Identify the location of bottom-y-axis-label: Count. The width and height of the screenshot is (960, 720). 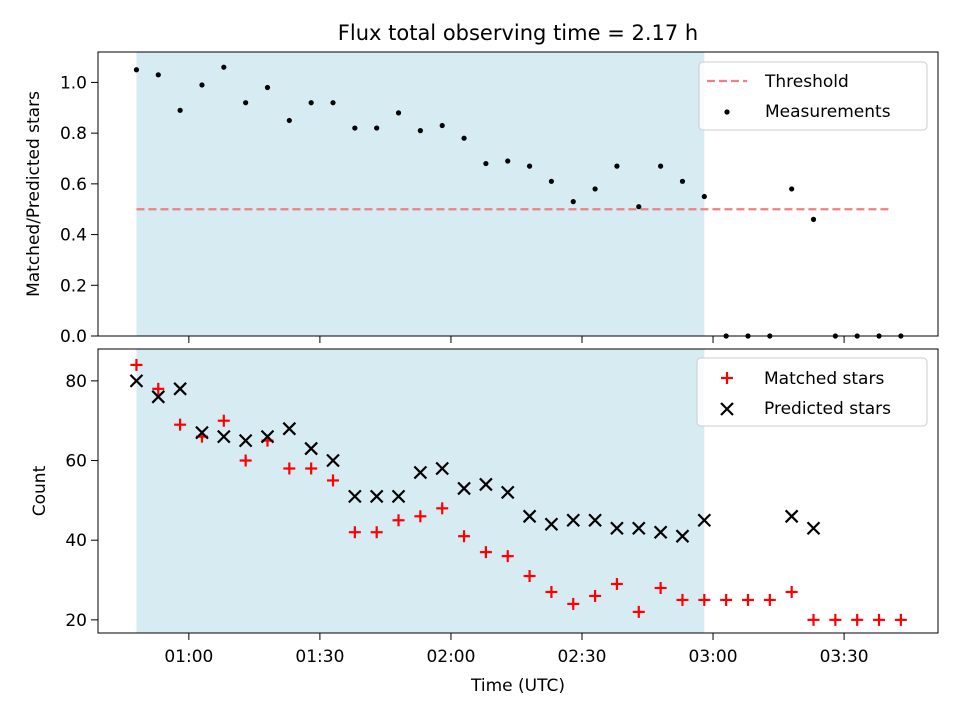
(40, 490).